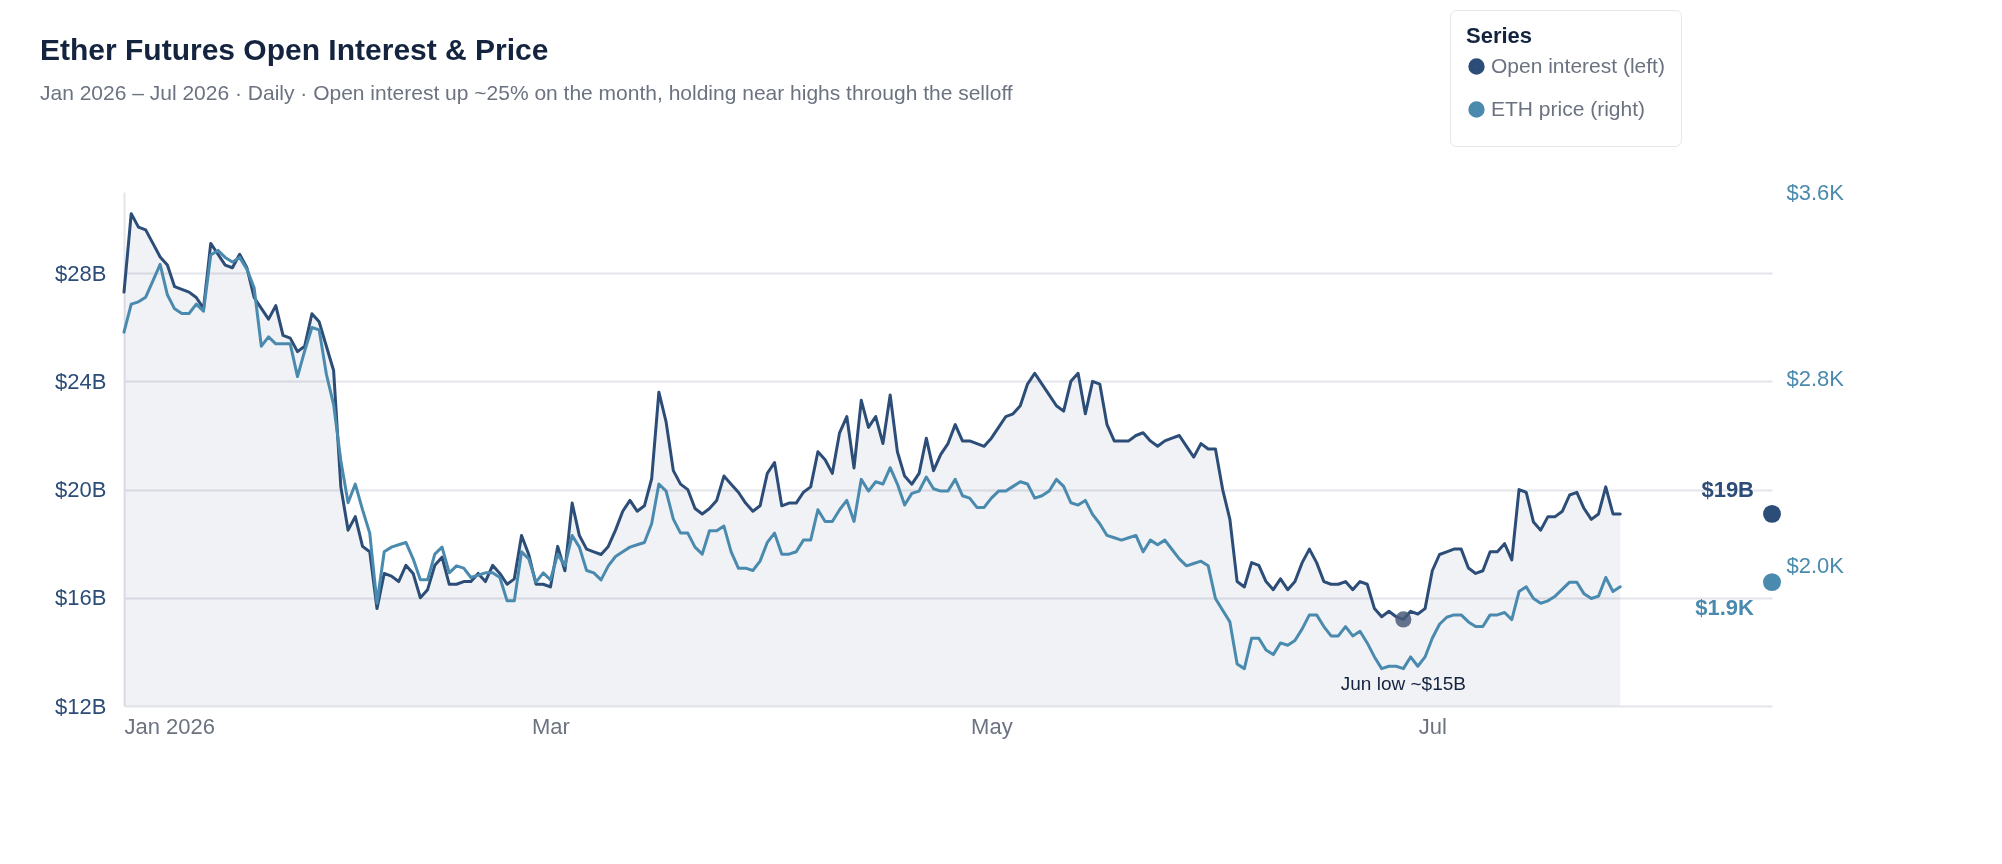  I want to click on y2-tick-label: $2.8K, so click(1815, 379).